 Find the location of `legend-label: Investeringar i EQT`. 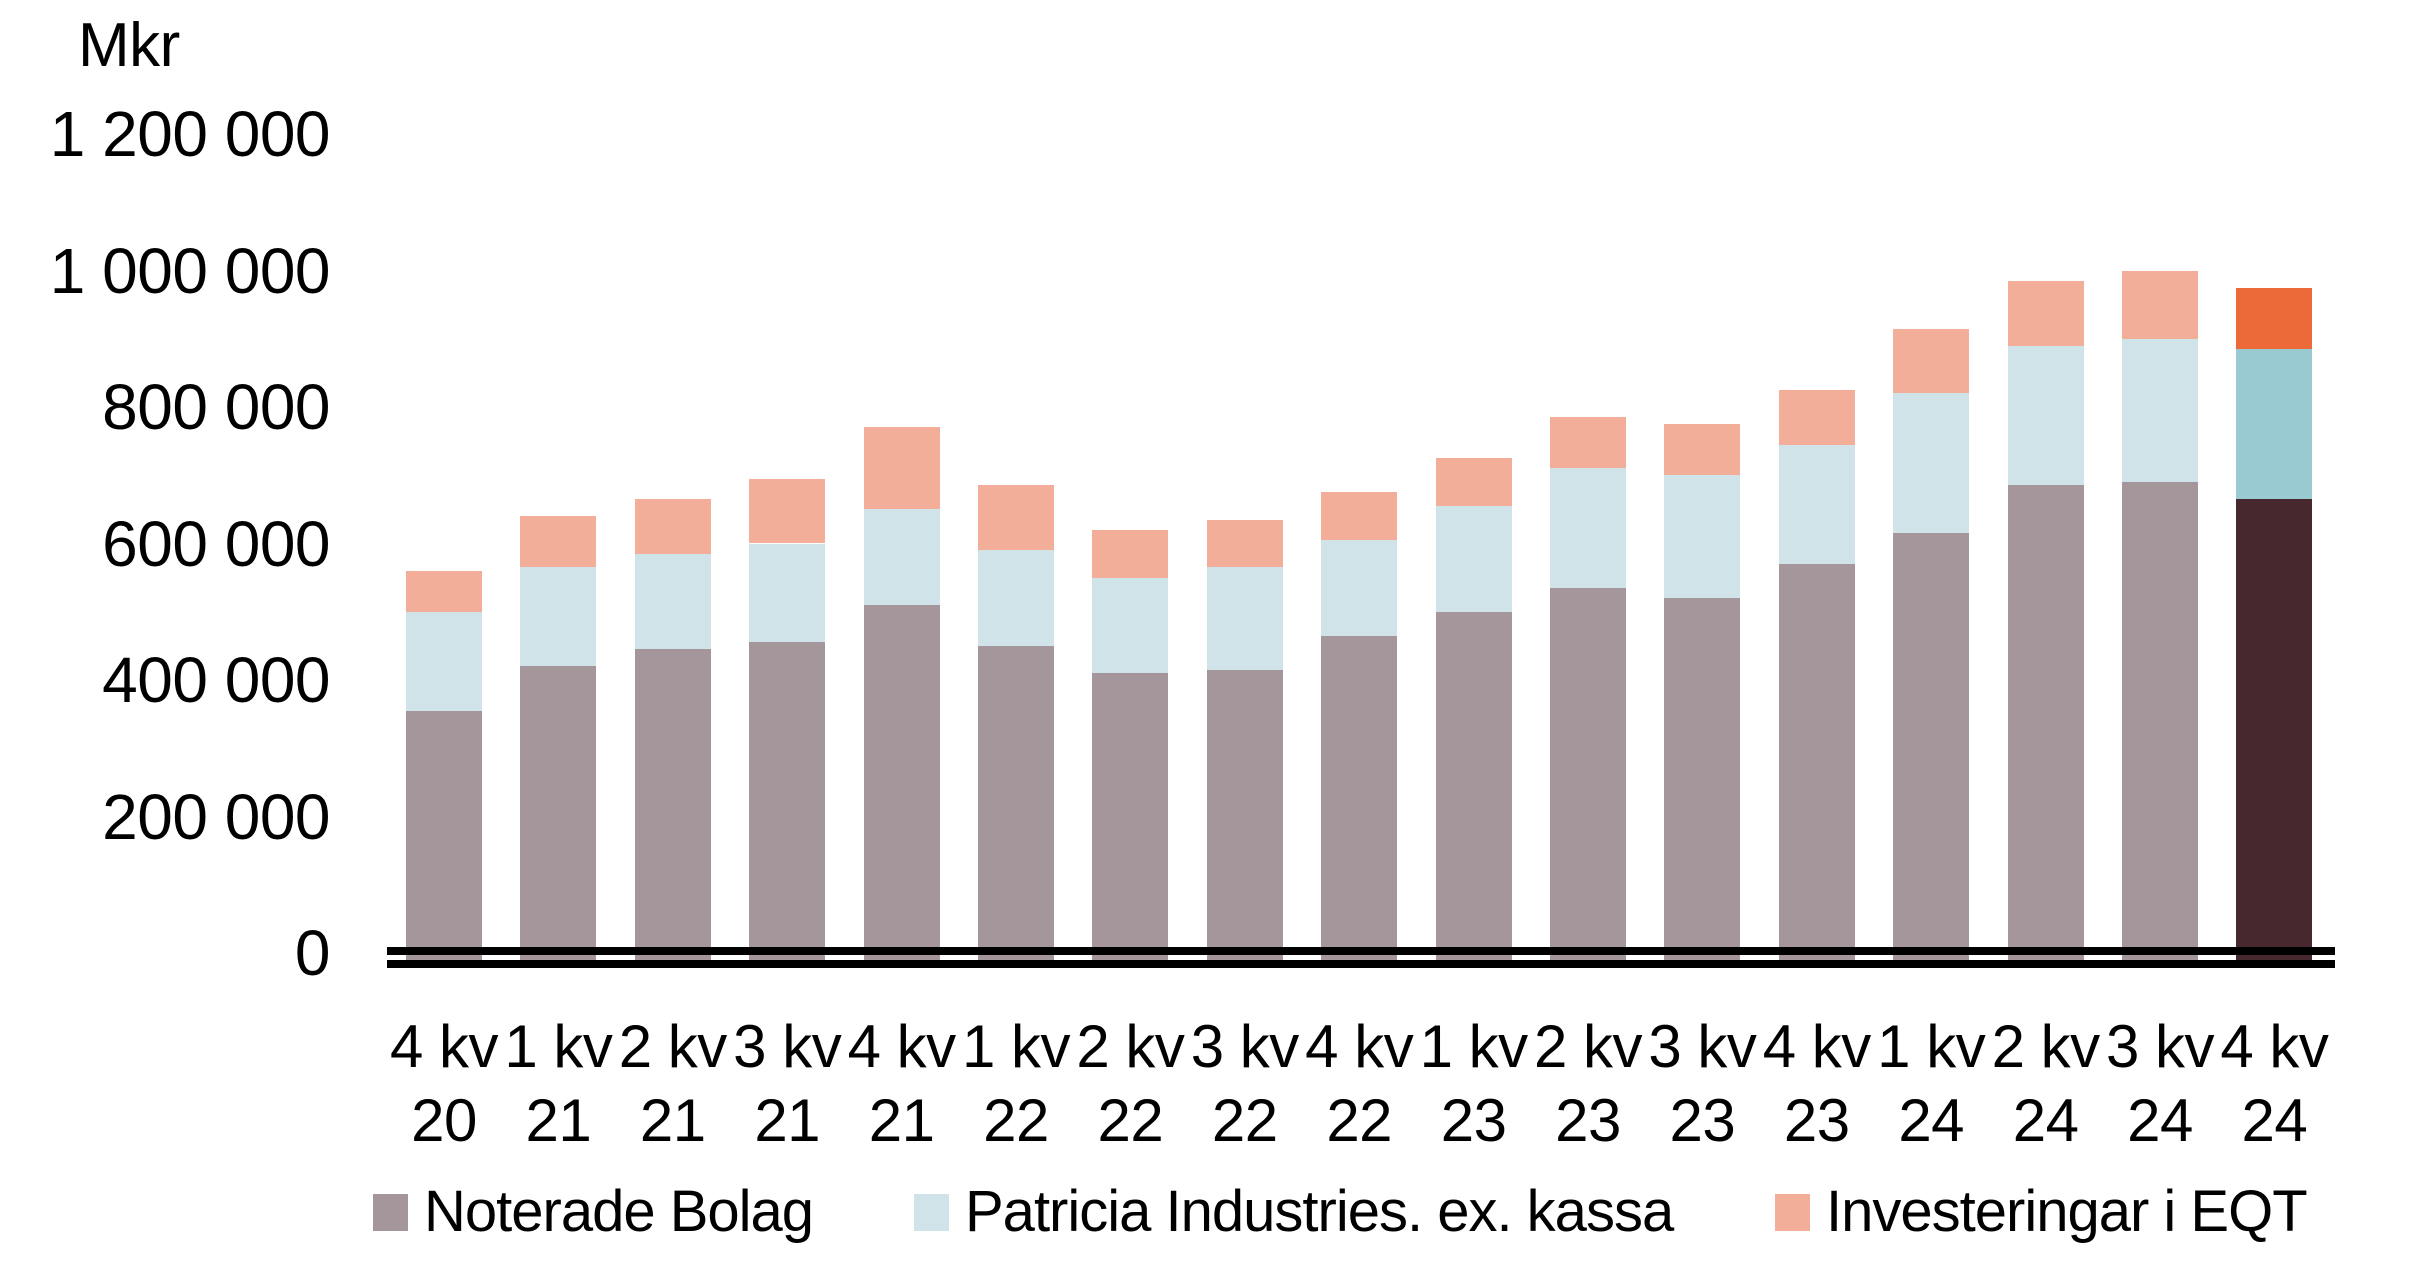

legend-label: Investeringar i EQT is located at coordinates (2067, 1211).